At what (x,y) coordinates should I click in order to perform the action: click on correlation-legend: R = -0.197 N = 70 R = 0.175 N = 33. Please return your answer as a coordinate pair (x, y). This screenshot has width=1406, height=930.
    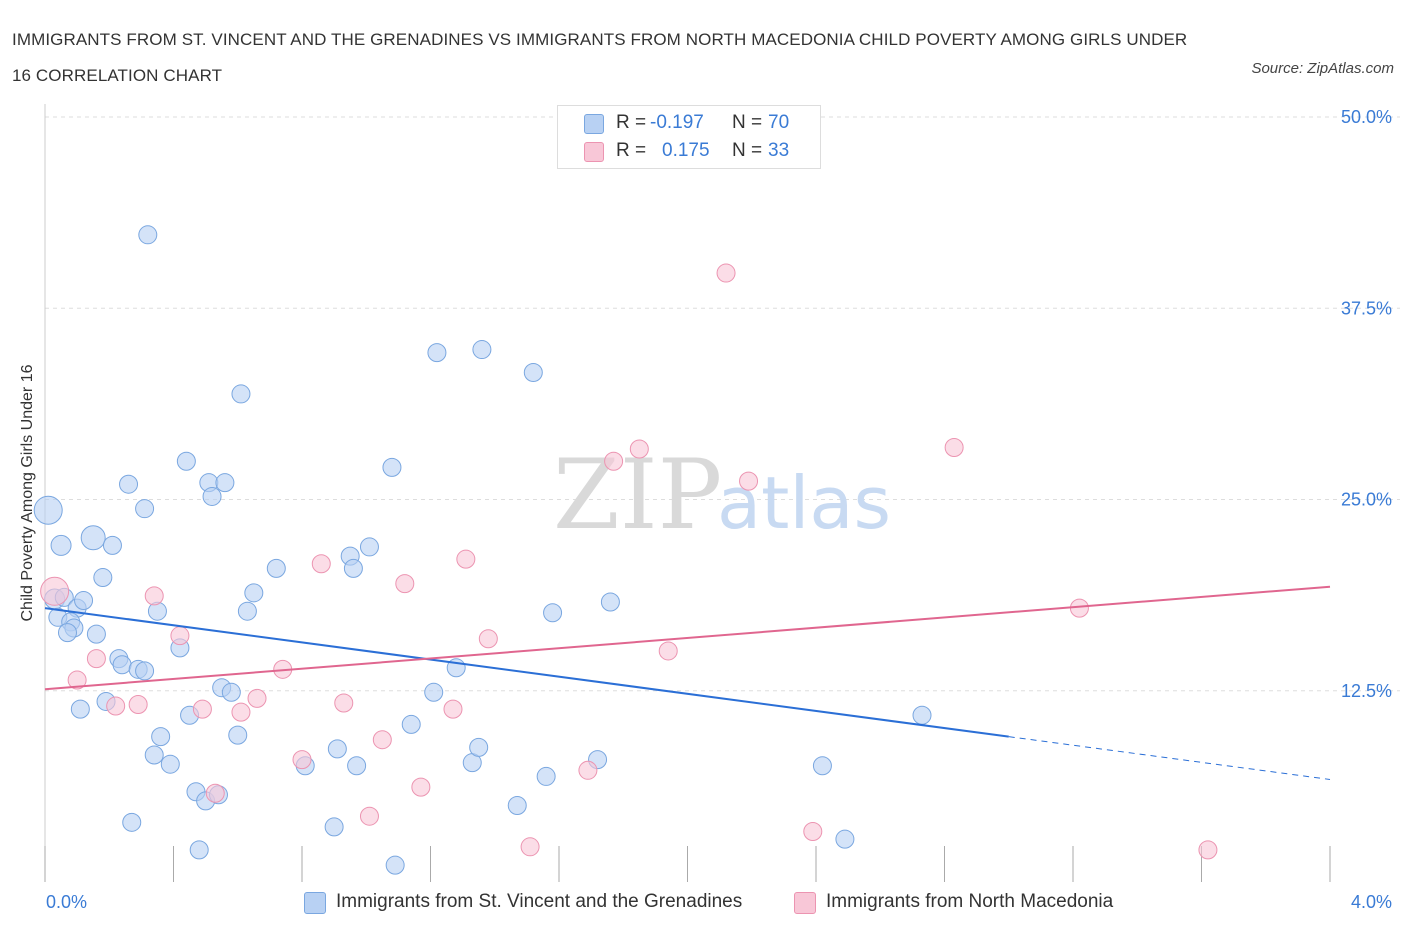
    Looking at the image, I should click on (689, 137).